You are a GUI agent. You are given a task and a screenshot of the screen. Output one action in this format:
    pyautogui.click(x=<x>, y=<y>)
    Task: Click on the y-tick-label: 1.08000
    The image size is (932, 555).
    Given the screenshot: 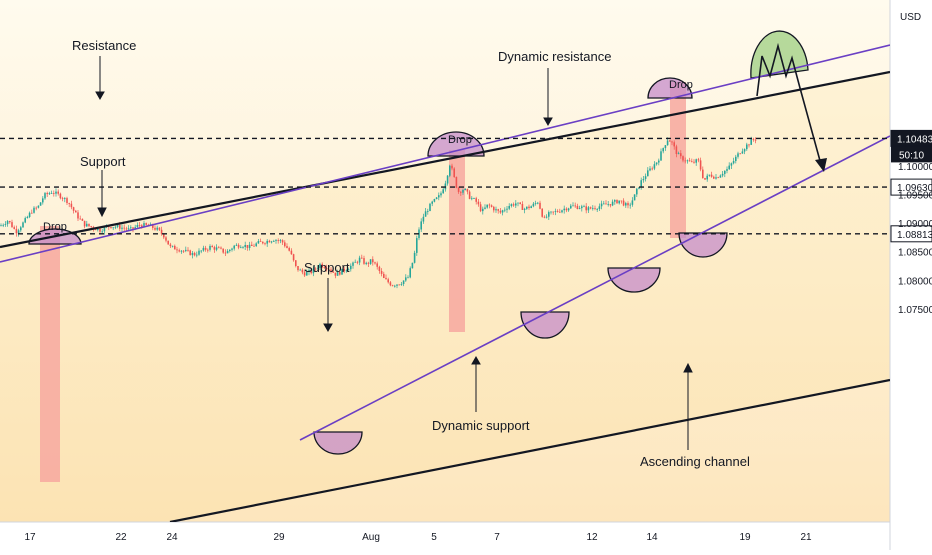 What is the action you would take?
    pyautogui.click(x=915, y=281)
    